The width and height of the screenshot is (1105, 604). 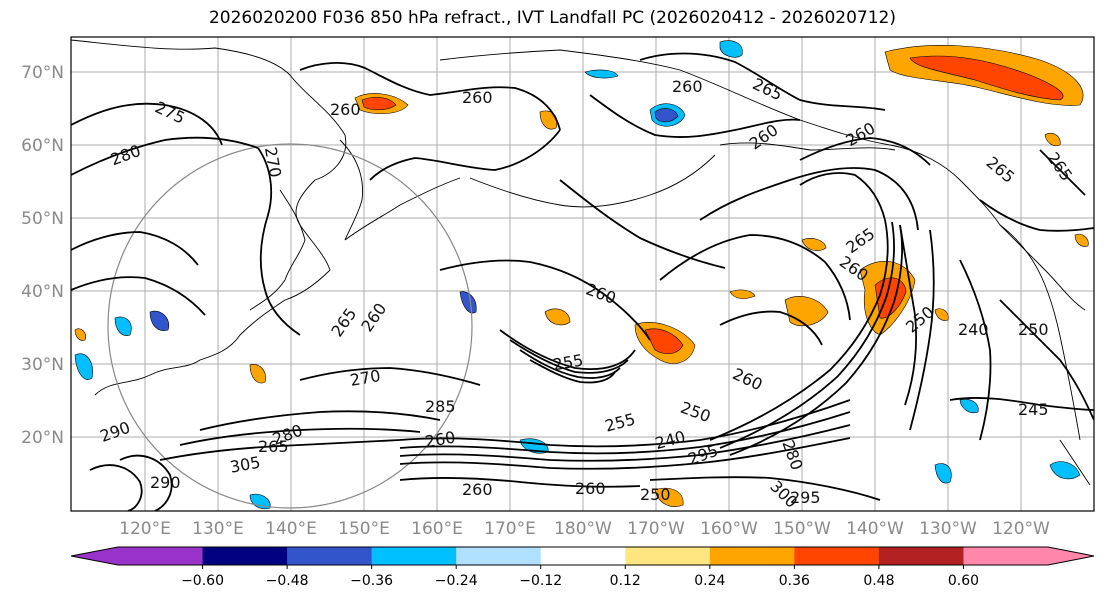 I want to click on colorbar-tick-label: −0.48, so click(x=287, y=581).